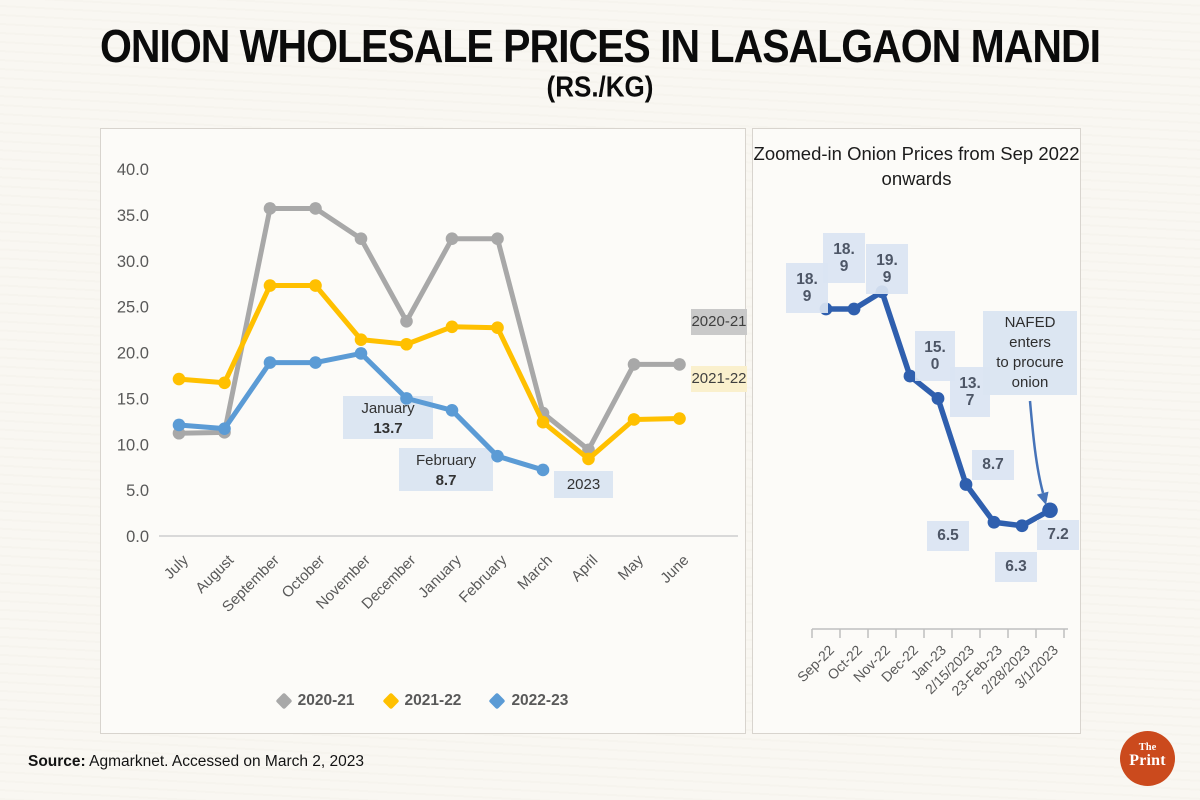  I want to click on page-subtitle: (RS./KG), so click(600, 86).